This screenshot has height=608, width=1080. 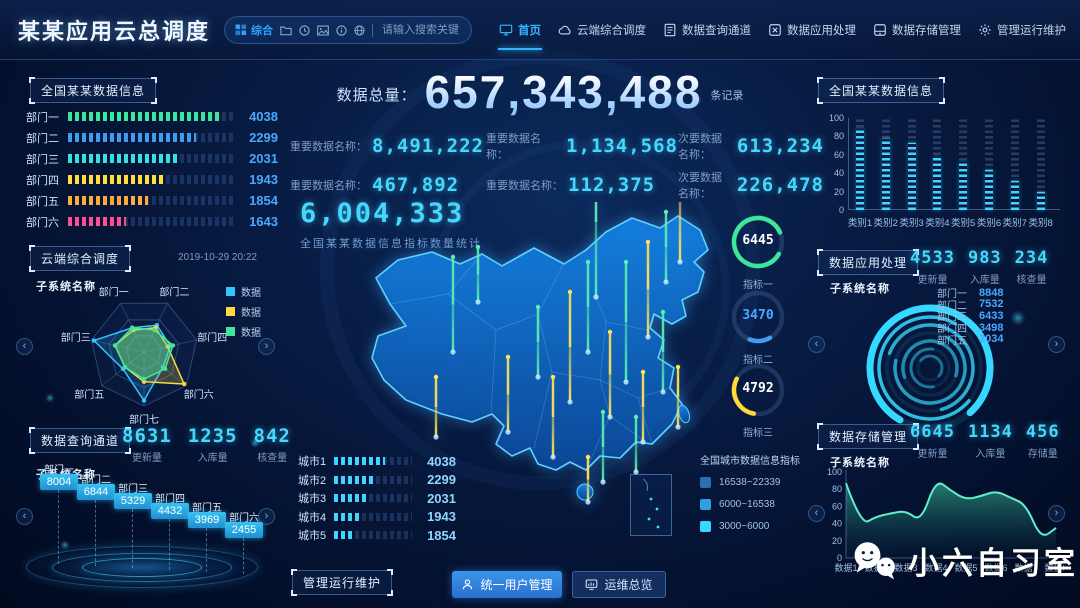 What do you see at coordinates (244, 518) in the screenshot?
I see `tag-dept-label: 部门六` at bounding box center [244, 518].